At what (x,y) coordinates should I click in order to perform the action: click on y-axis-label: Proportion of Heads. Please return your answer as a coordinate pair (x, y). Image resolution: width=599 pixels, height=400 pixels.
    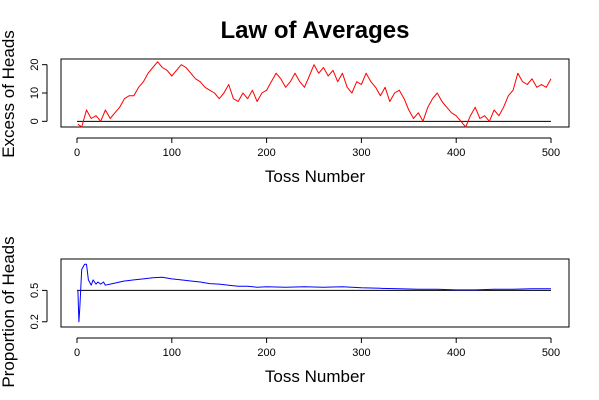
    Looking at the image, I should click on (9, 311).